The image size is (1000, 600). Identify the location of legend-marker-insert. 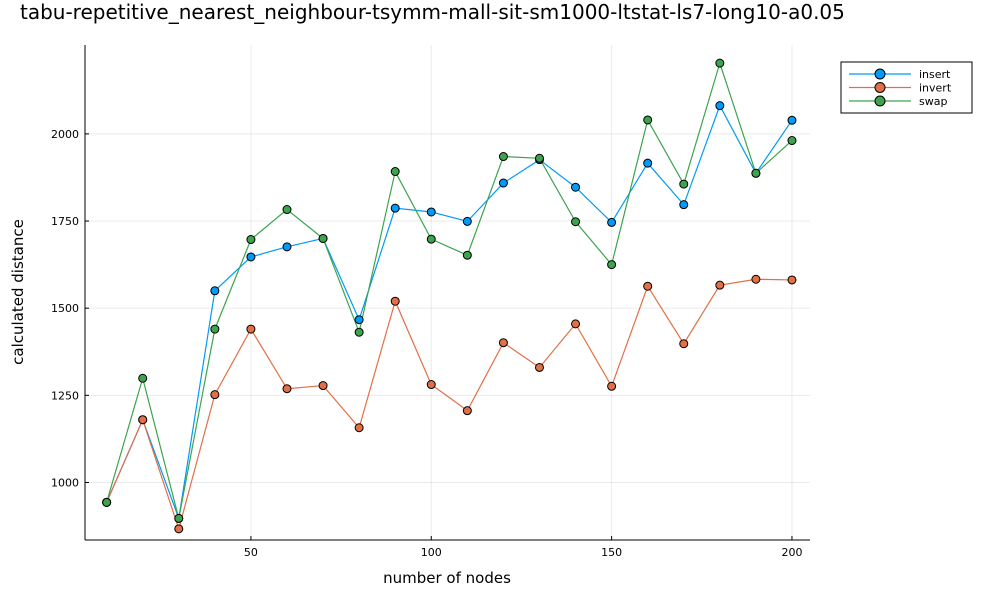
(880, 74).